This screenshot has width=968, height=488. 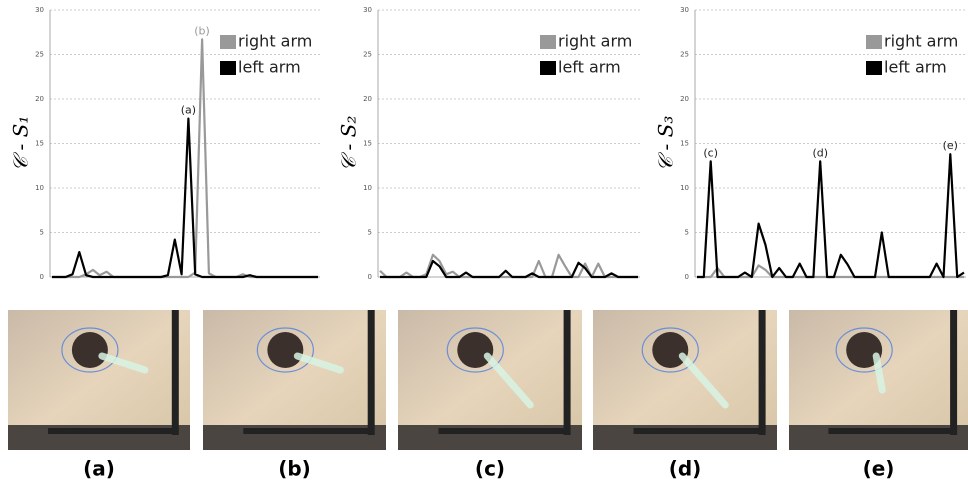 What do you see at coordinates (685, 469) in the screenshot?
I see `panel-caption: (d)` at bounding box center [685, 469].